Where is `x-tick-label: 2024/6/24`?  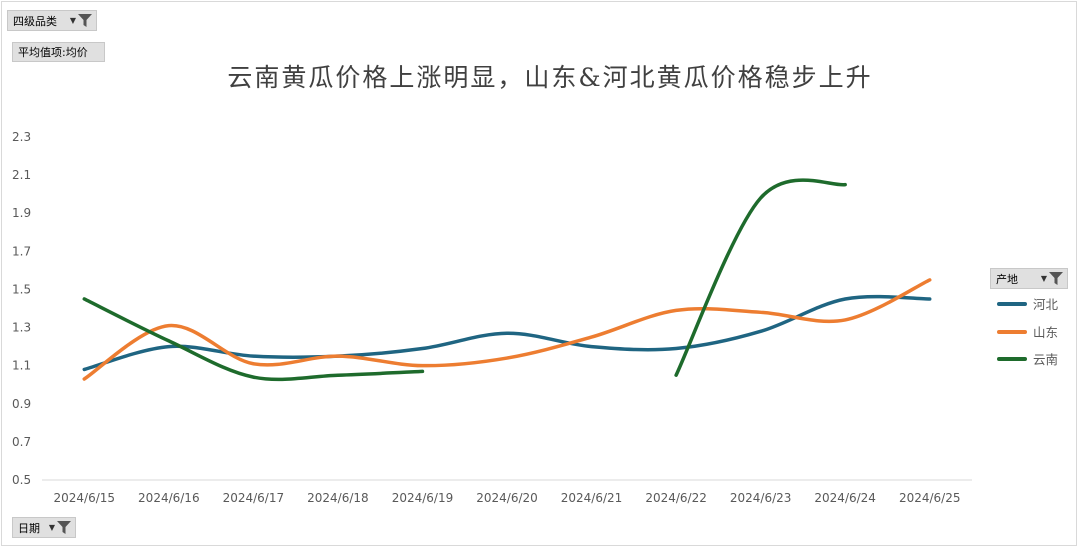 x-tick-label: 2024/6/24 is located at coordinates (845, 498).